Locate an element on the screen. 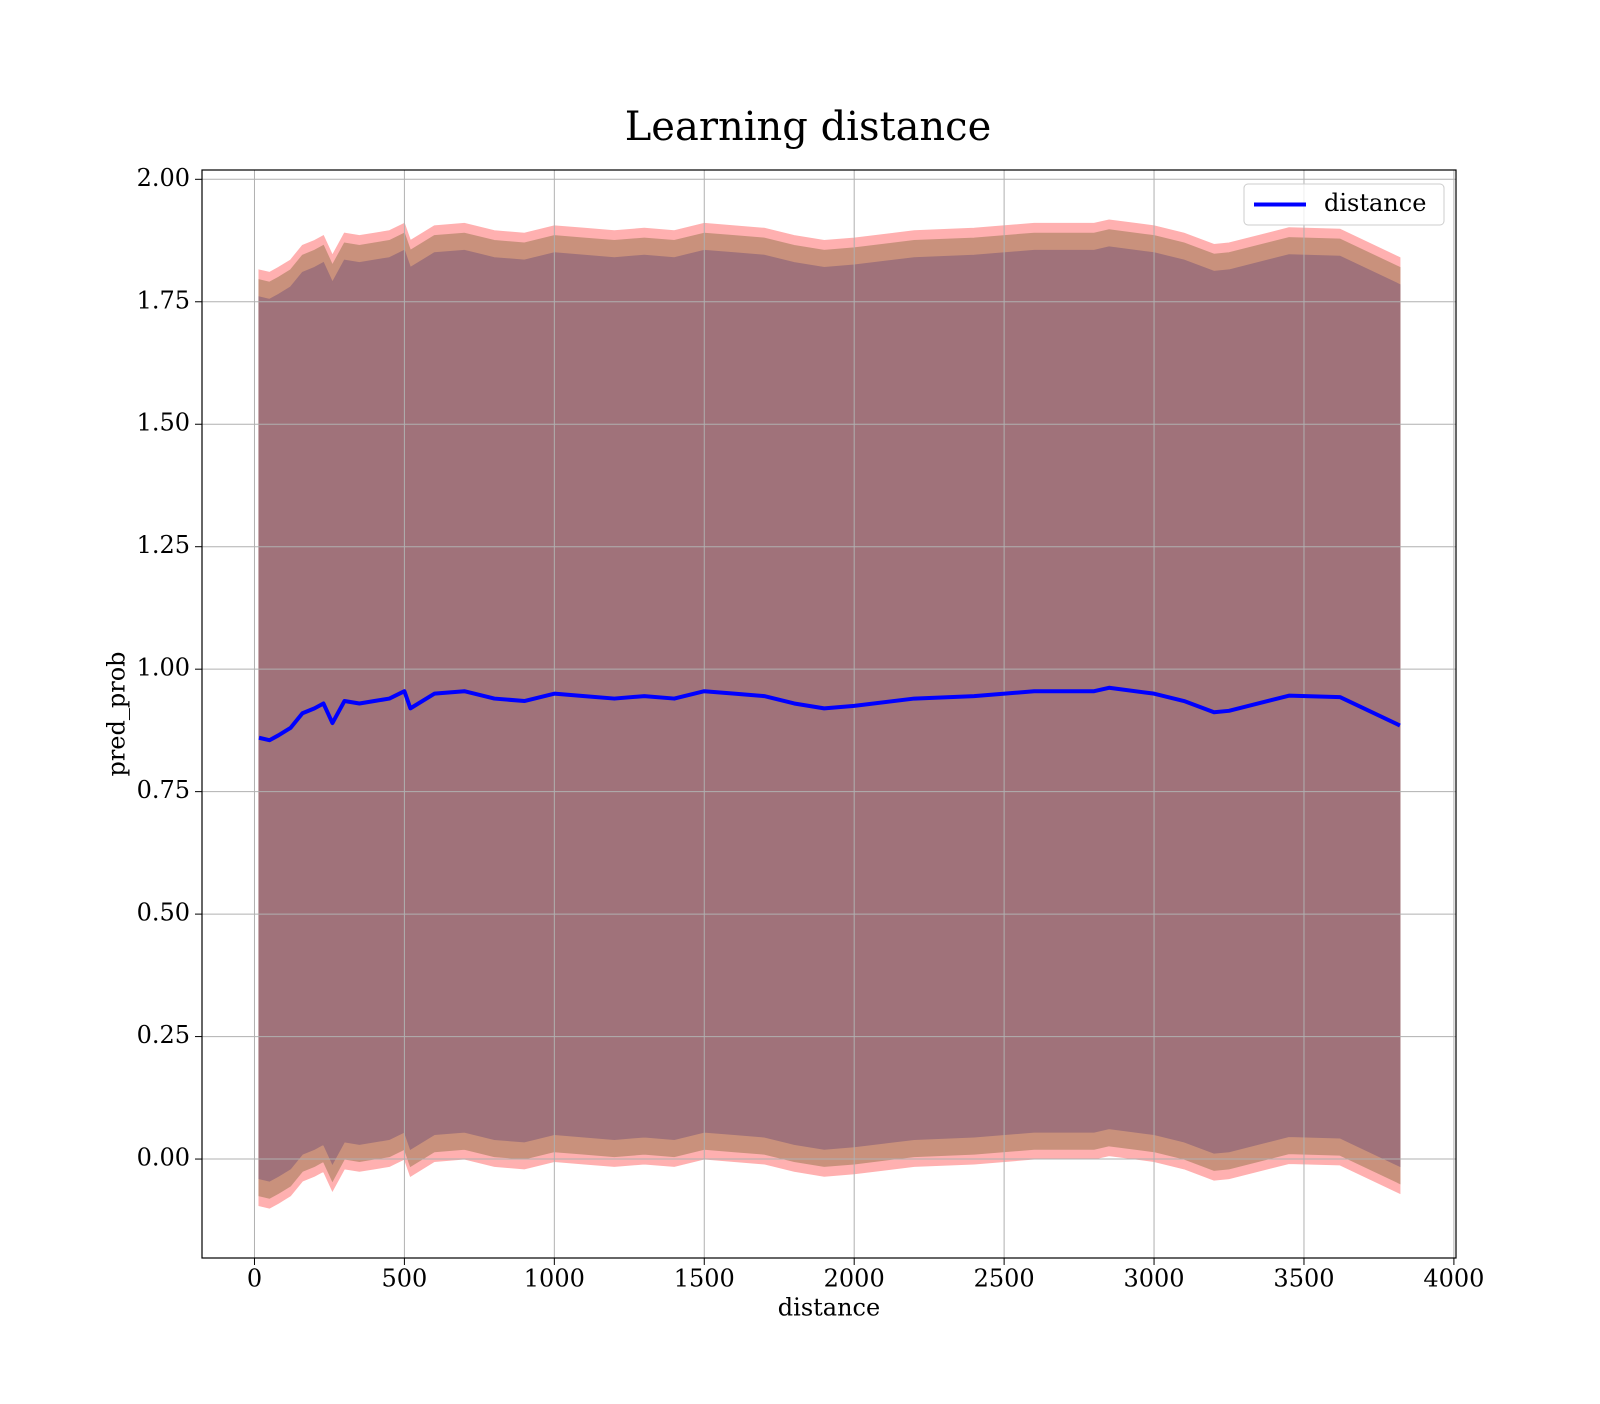 The image size is (1600, 1404). x-tick-label: 500 is located at coordinates (404, 1279).